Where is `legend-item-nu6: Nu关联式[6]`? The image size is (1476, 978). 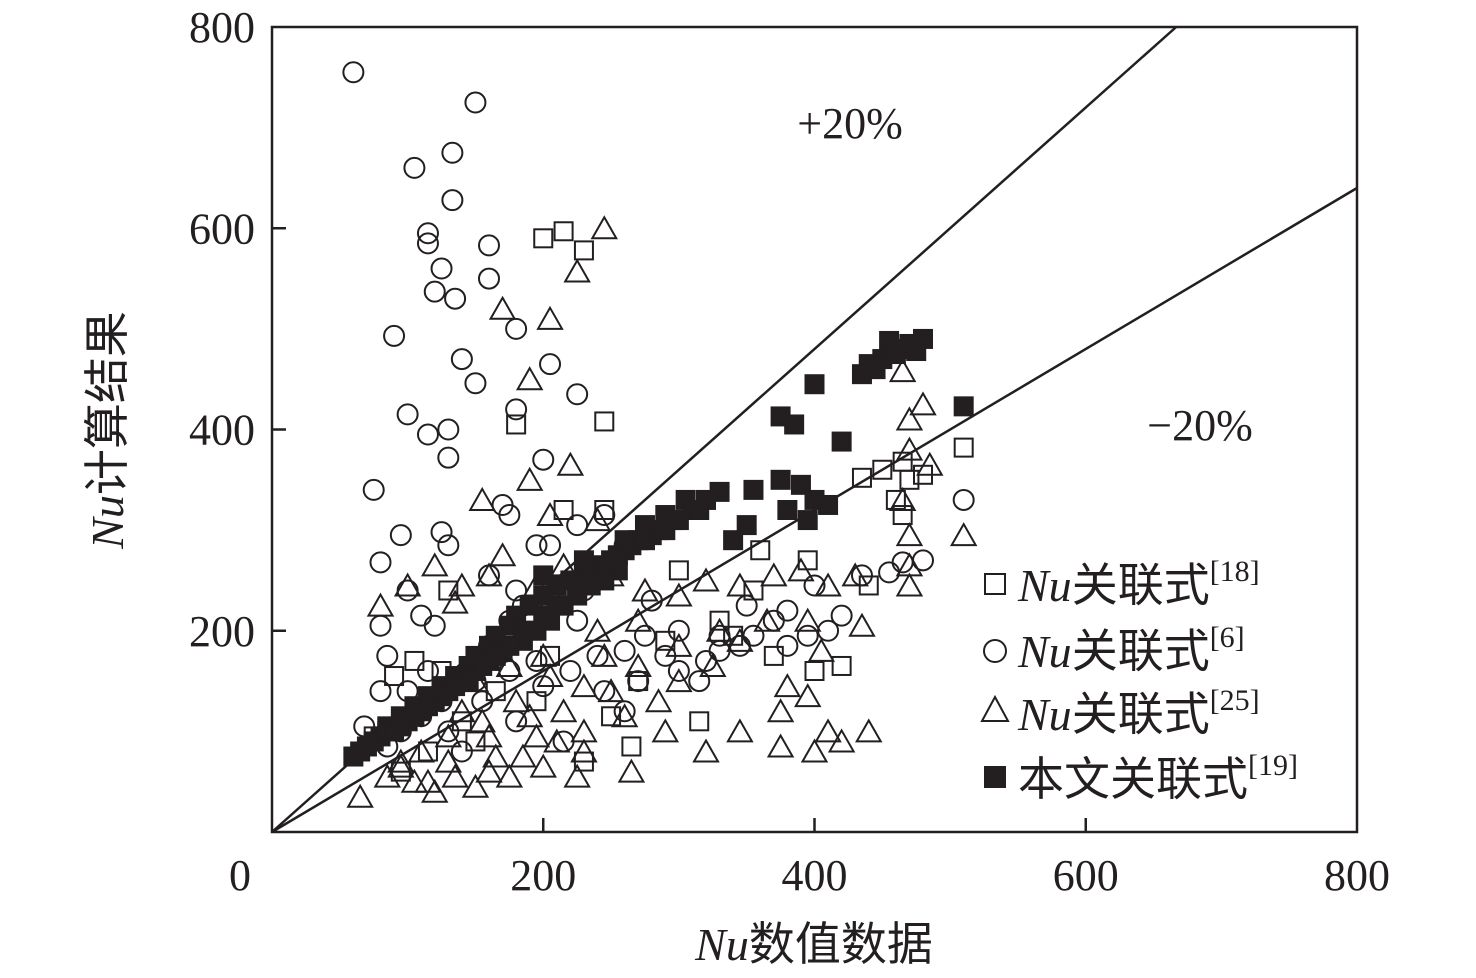 legend-item-nu6: Nu关联式[6] is located at coordinates (1114, 649).